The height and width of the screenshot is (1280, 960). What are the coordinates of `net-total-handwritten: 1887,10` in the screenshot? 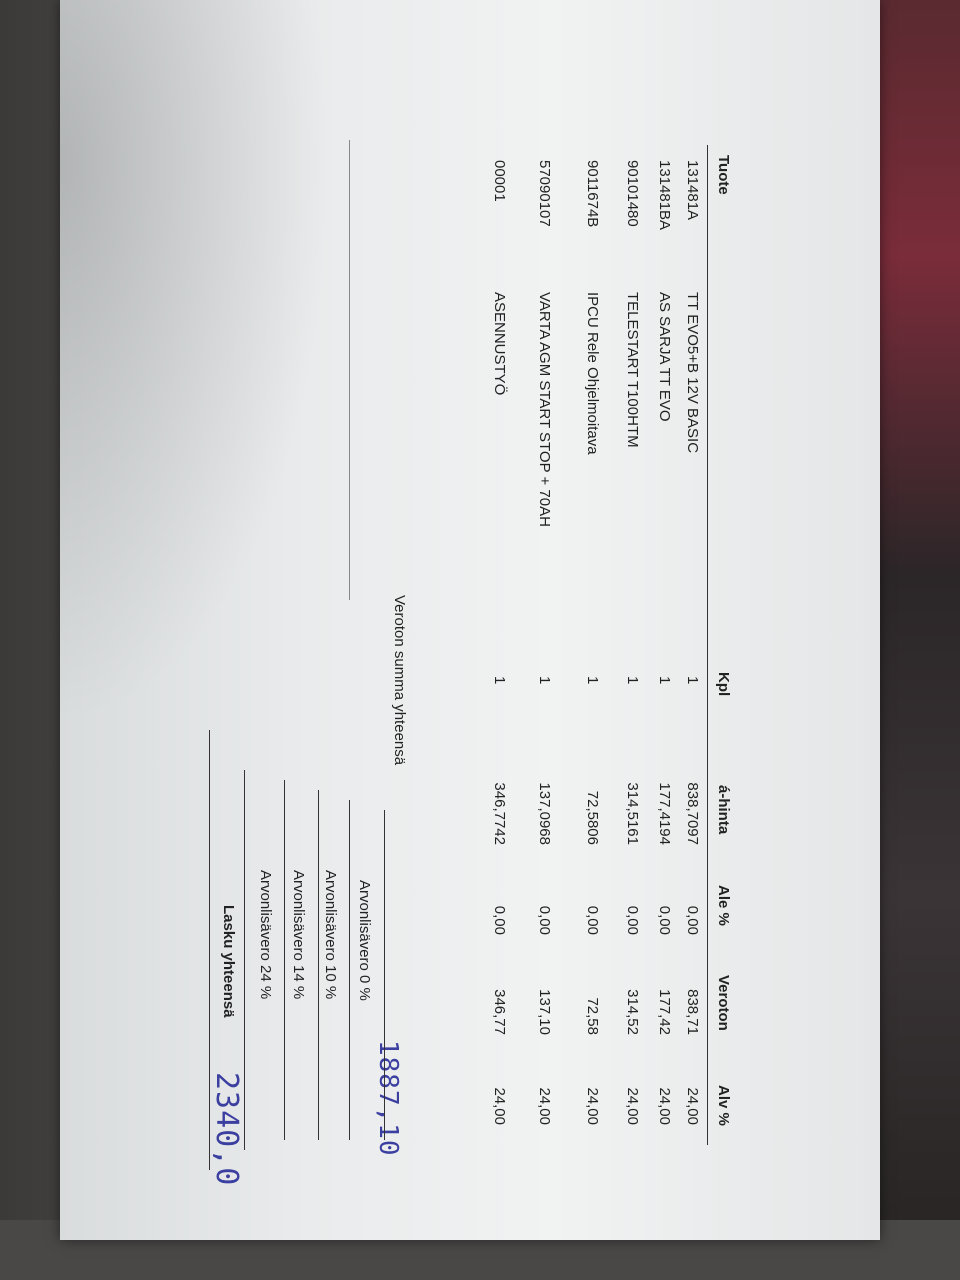 It's located at (388, 1098).